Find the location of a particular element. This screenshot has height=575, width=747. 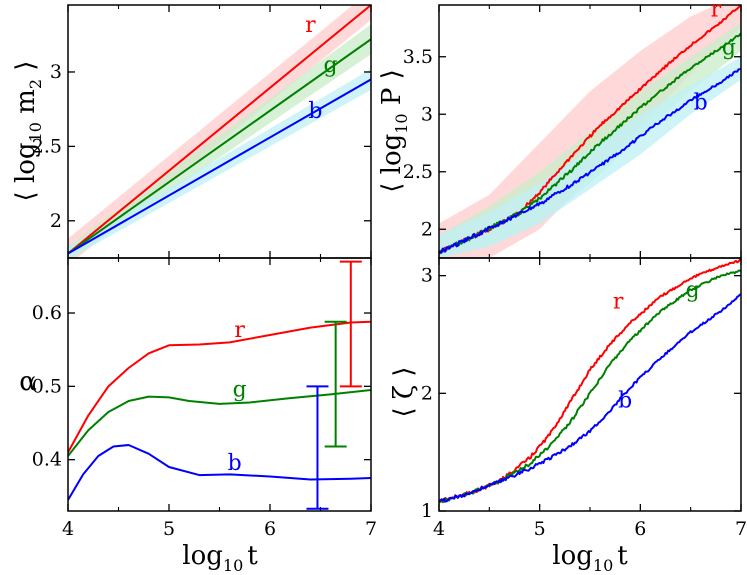

y-axis-label: ⟨ log10 m2 ⟩ is located at coordinates (28, 131).